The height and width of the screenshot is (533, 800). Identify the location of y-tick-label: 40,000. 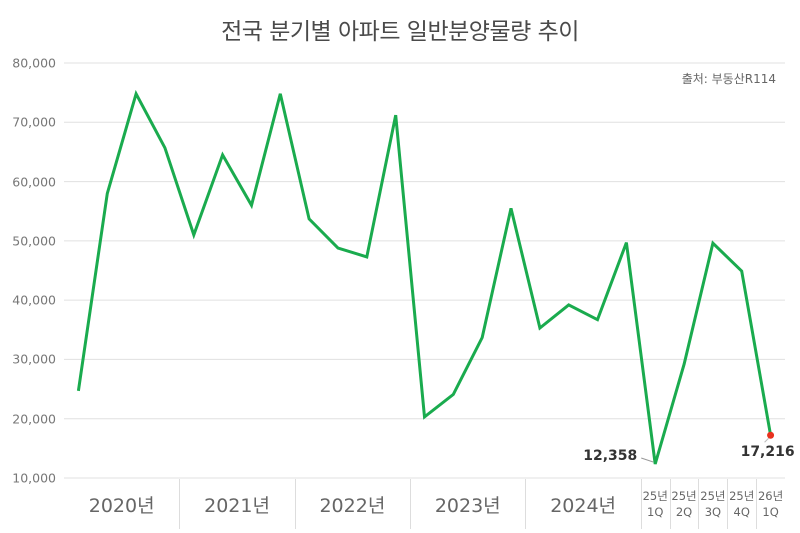
(34, 300).